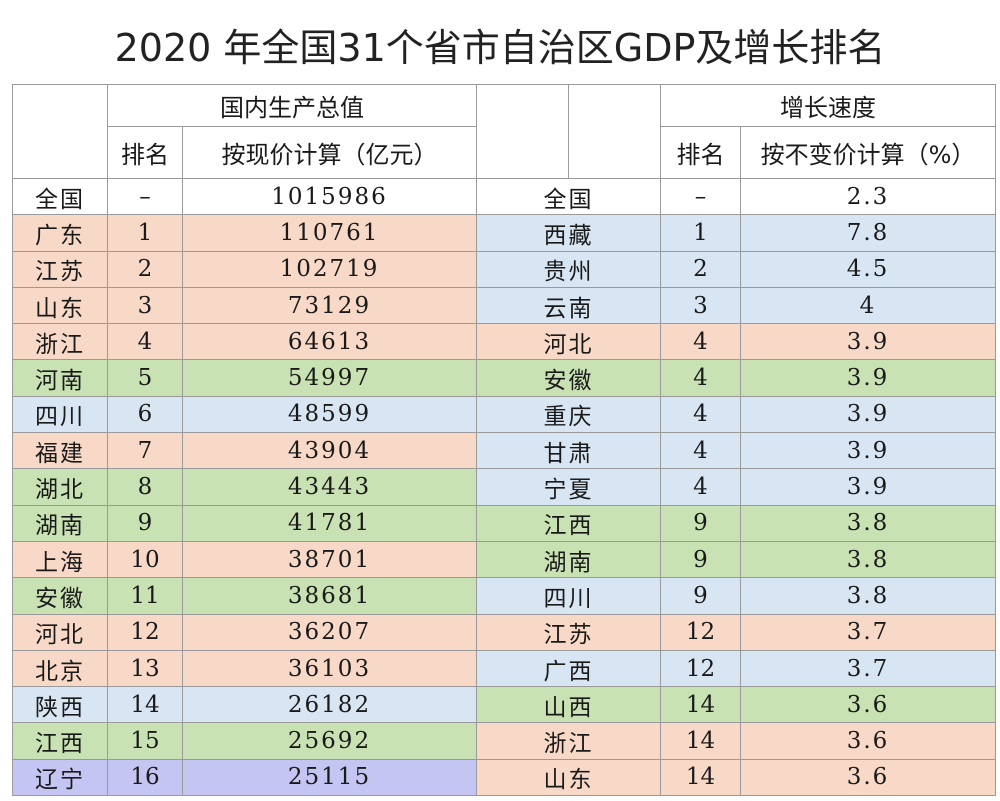 The height and width of the screenshot is (801, 1000). What do you see at coordinates (568, 196) in the screenshot?
I see `growth-region-cell: 全国` at bounding box center [568, 196].